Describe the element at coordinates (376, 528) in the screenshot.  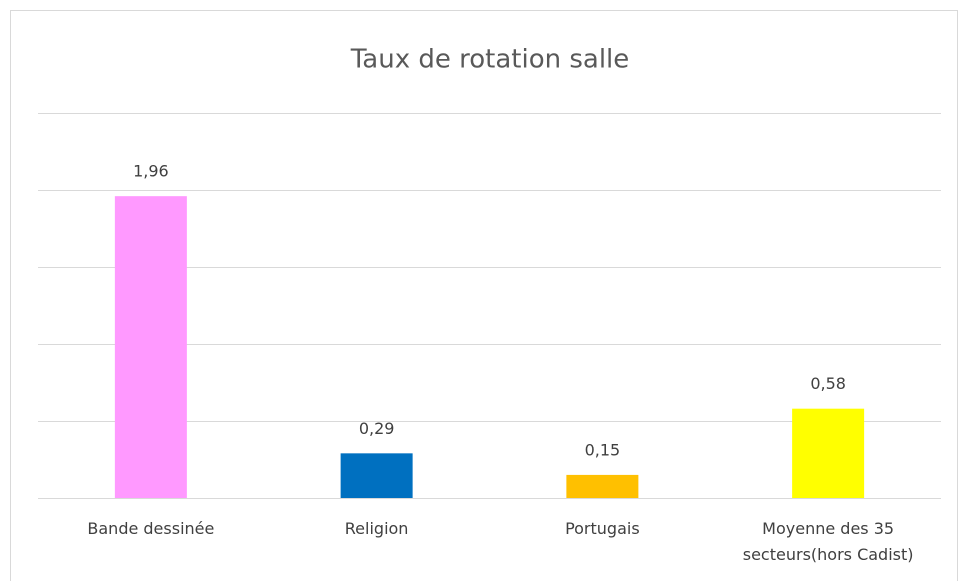
I see `x-tick-label: Religion` at that location.